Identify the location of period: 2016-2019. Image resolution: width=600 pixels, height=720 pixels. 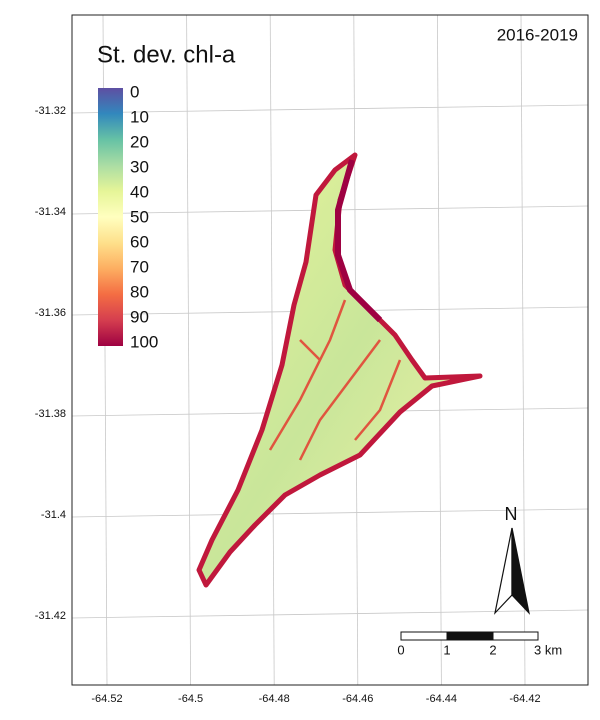
(537, 34).